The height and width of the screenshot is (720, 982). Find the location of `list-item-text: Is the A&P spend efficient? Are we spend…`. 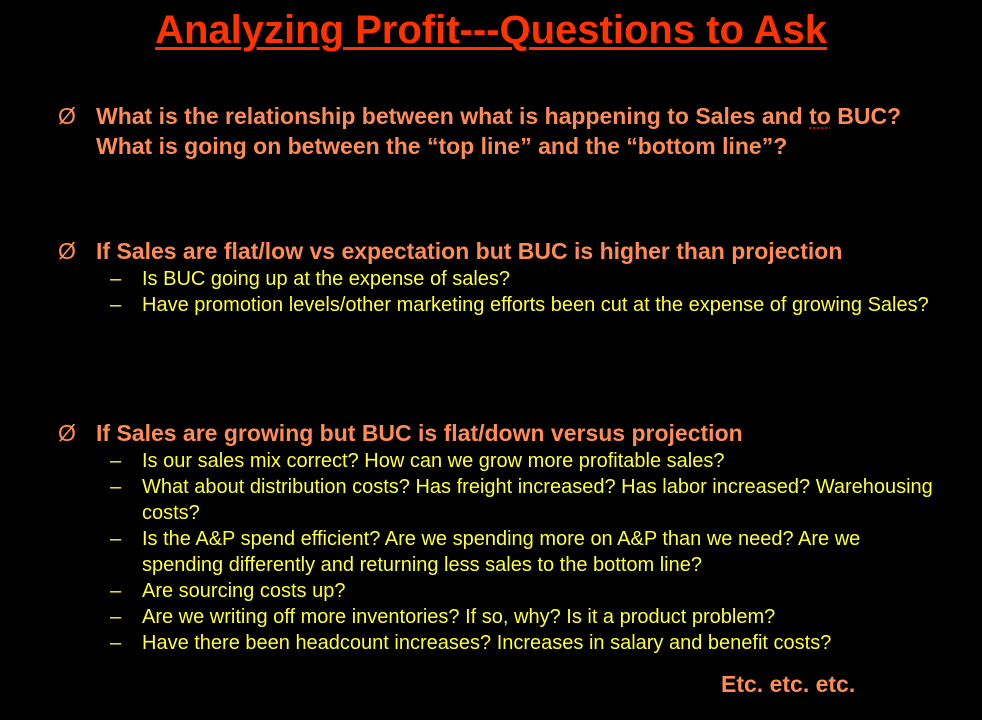

list-item-text: Is the A&P spend efficient? Are we spend… is located at coordinates (501, 552).